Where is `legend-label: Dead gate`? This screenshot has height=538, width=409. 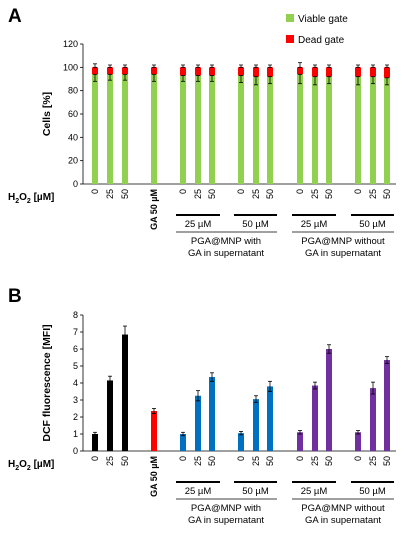 legend-label: Dead gate is located at coordinates (321, 40).